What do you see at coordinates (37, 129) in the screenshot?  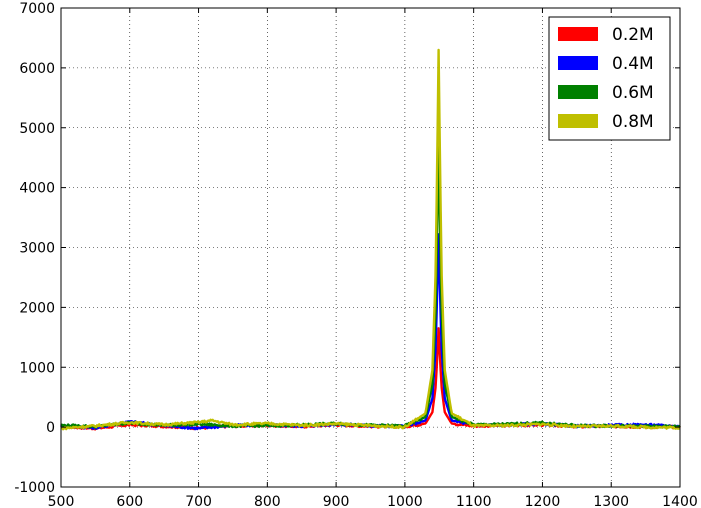 I see `y-tick-label: 5000` at bounding box center [37, 129].